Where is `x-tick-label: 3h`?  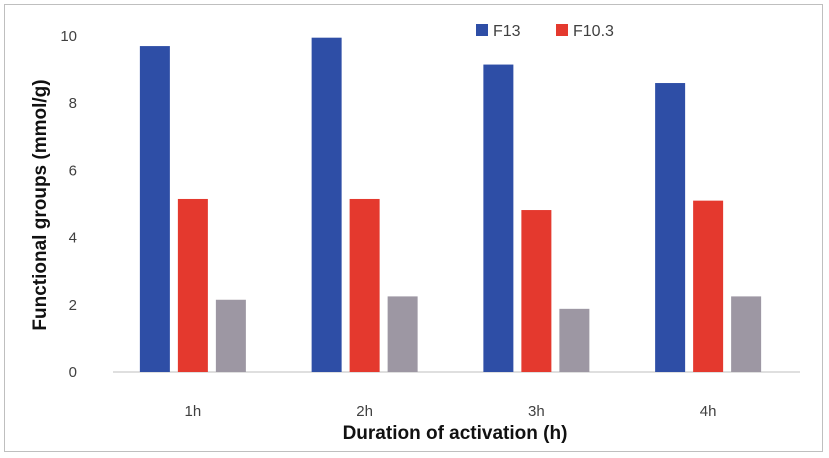
x-tick-label: 3h is located at coordinates (536, 411).